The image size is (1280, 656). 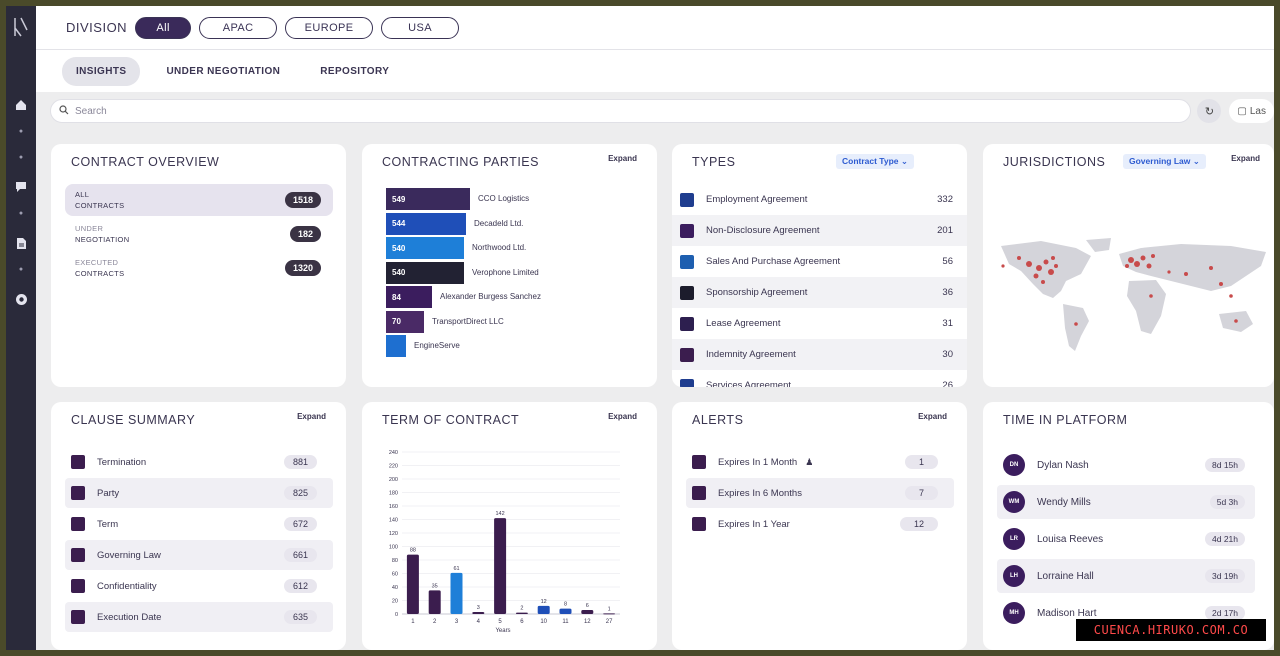 What do you see at coordinates (395, 575) in the screenshot?
I see `y-tick-label: 60` at bounding box center [395, 575].